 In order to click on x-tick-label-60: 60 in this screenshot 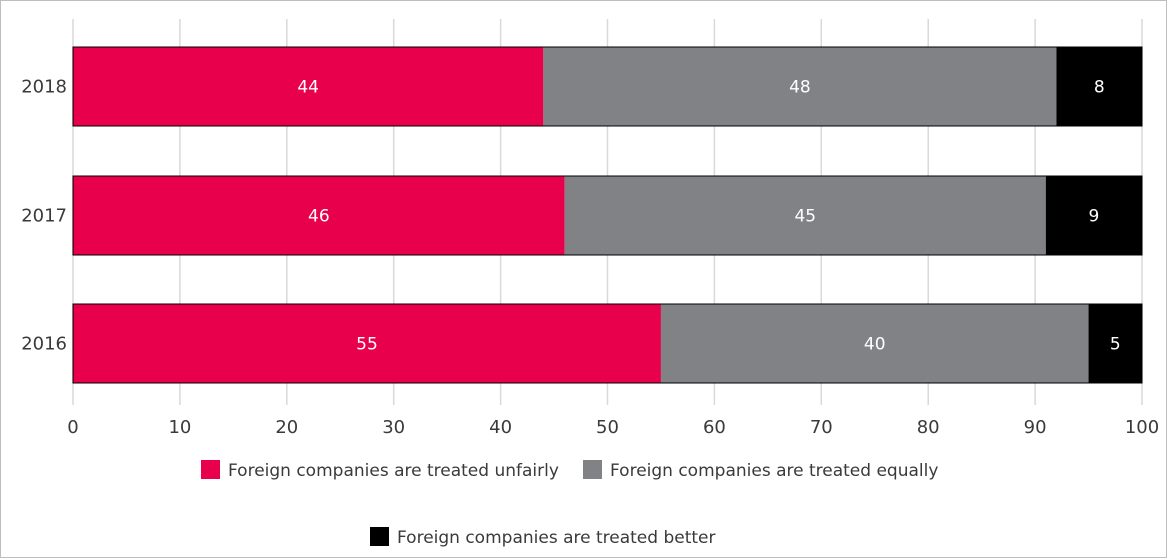, I will do `click(714, 427)`.